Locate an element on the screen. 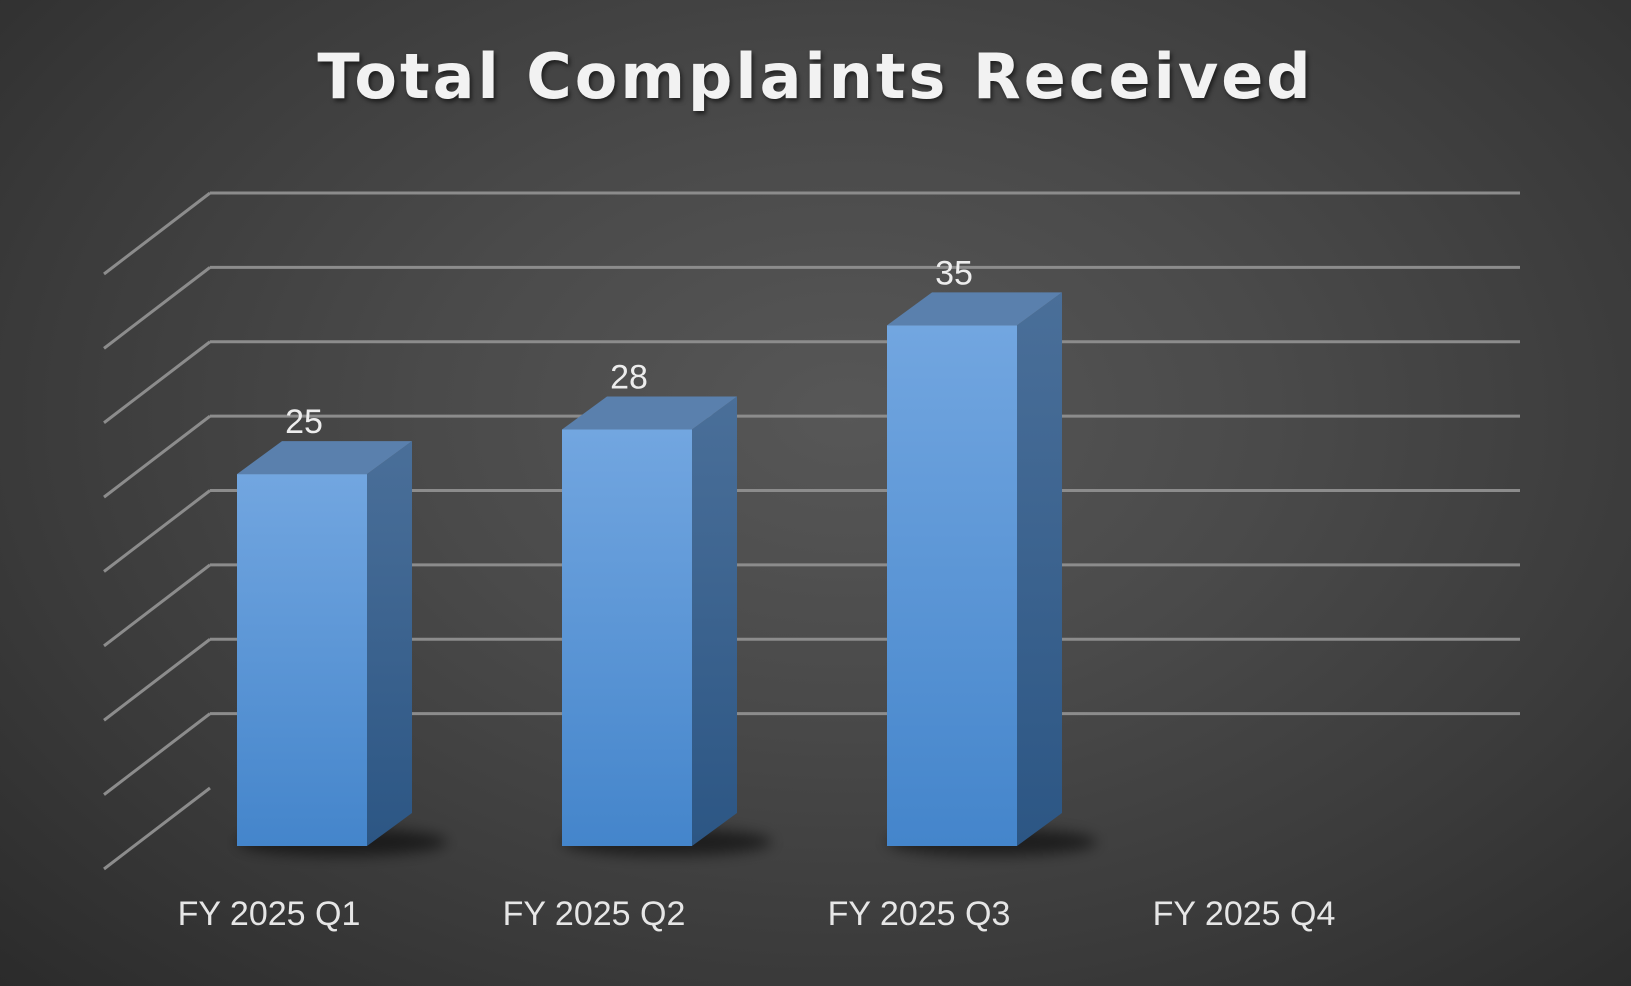 This screenshot has height=986, width=1631. x-tick-label-2: FY 2025 Q2 is located at coordinates (594, 914).